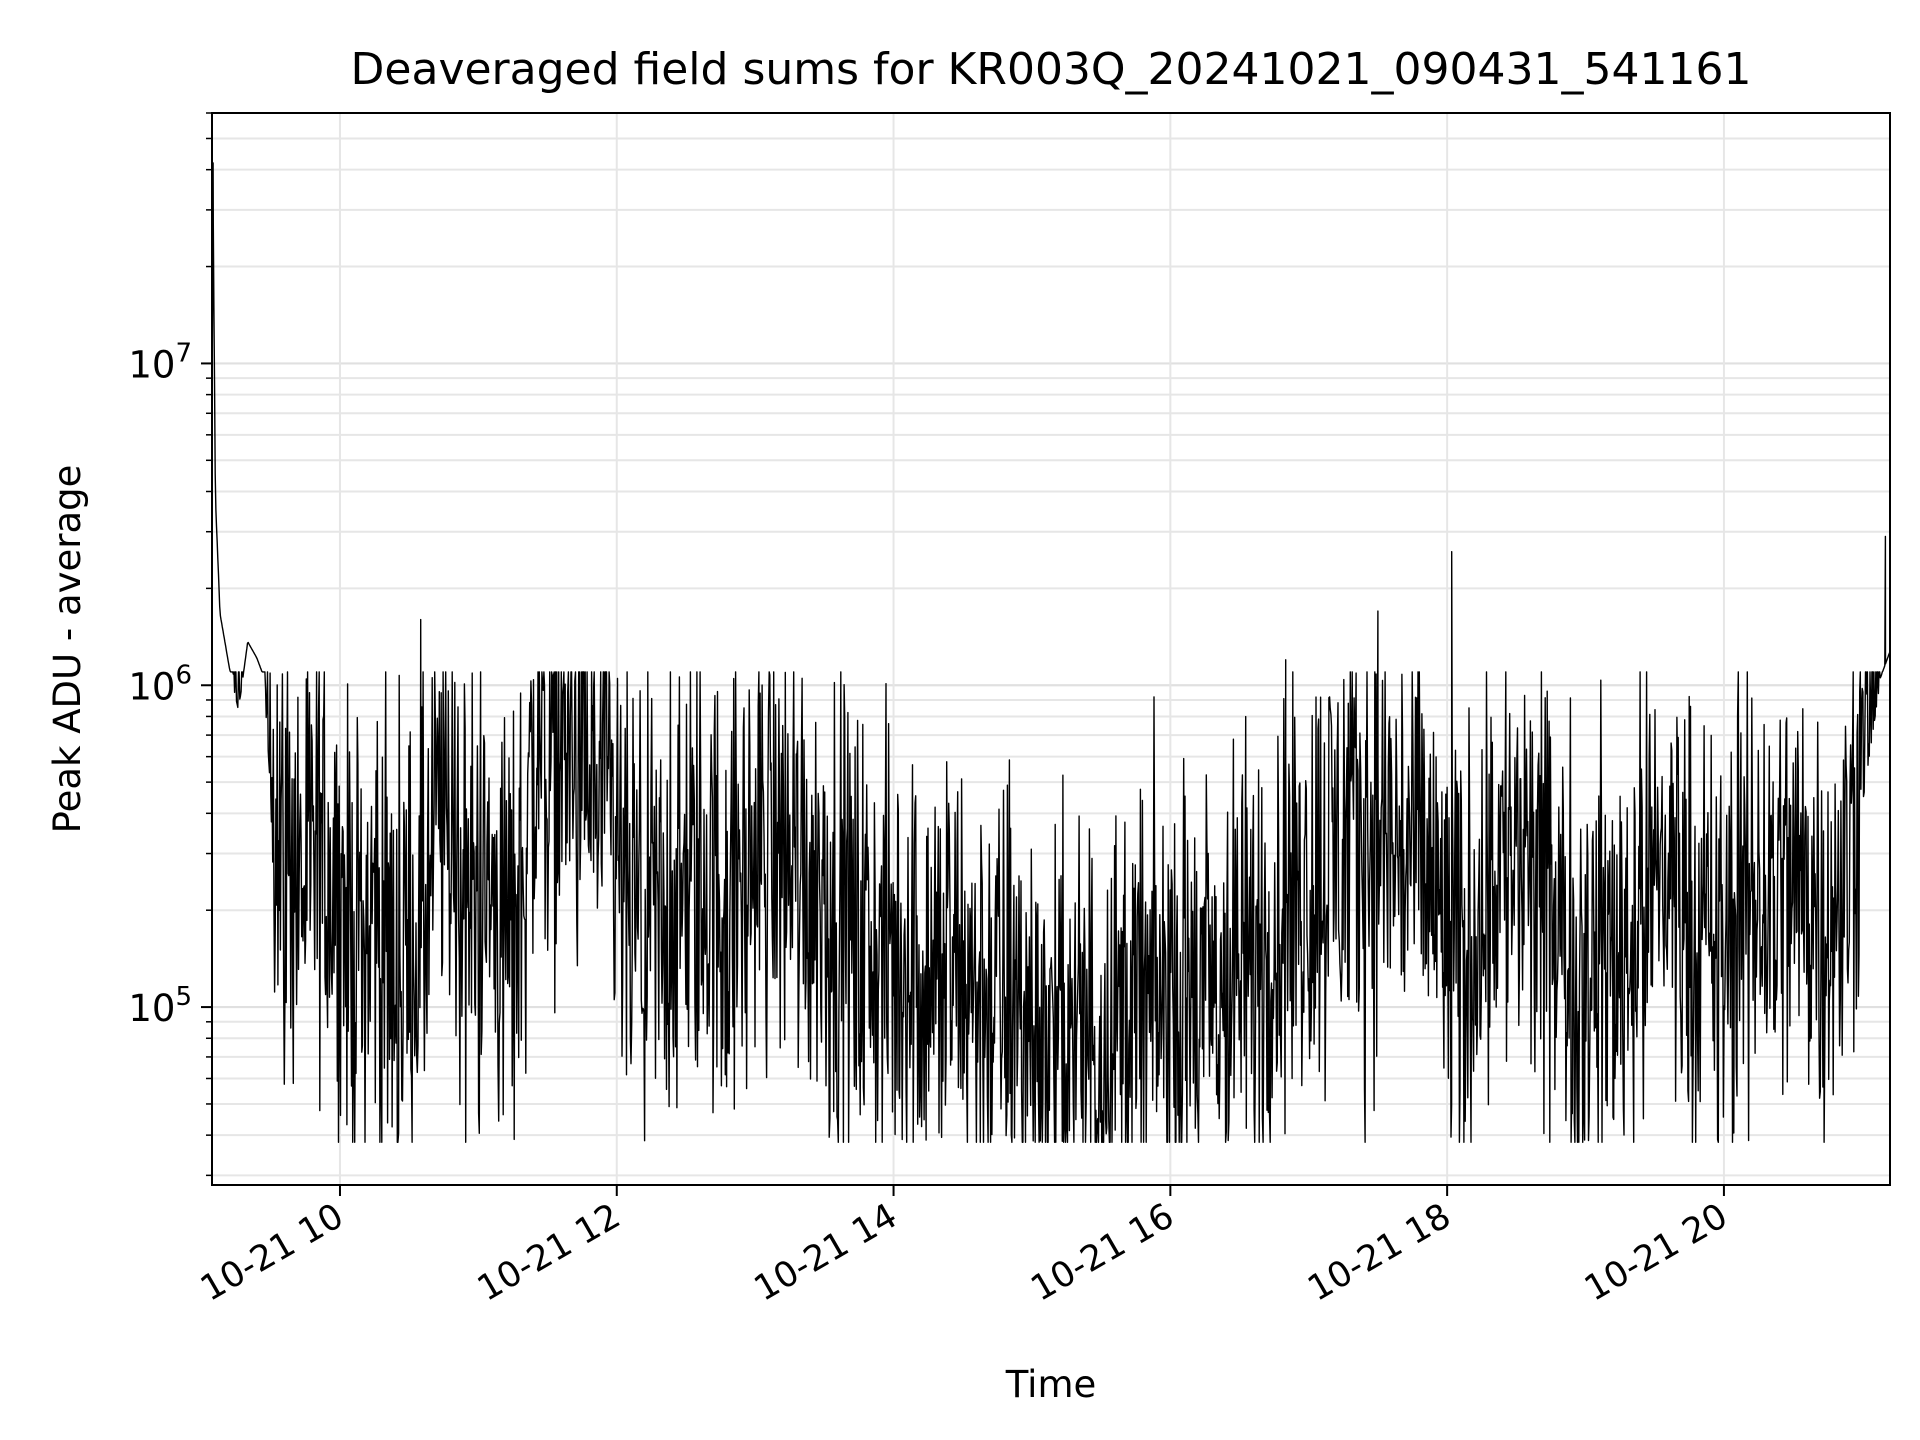 This screenshot has height=1440, width=1920. Describe the element at coordinates (183, 675) in the screenshot. I see `y-tick-label-exponent: 6` at that location.